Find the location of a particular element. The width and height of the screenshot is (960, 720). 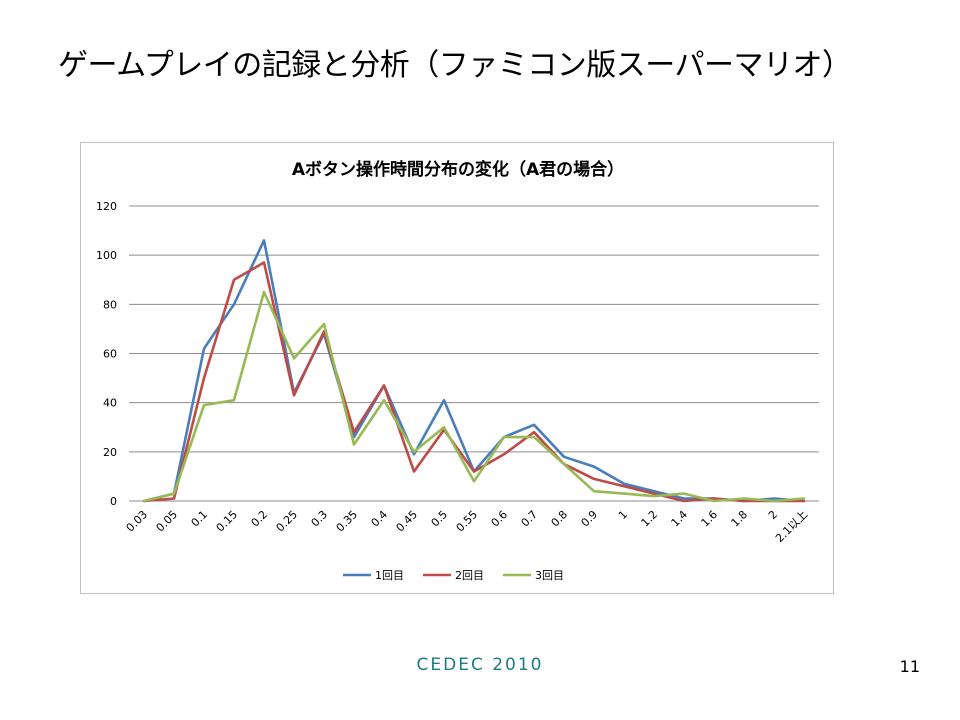

x-tick-label: 0.8 is located at coordinates (560, 519).